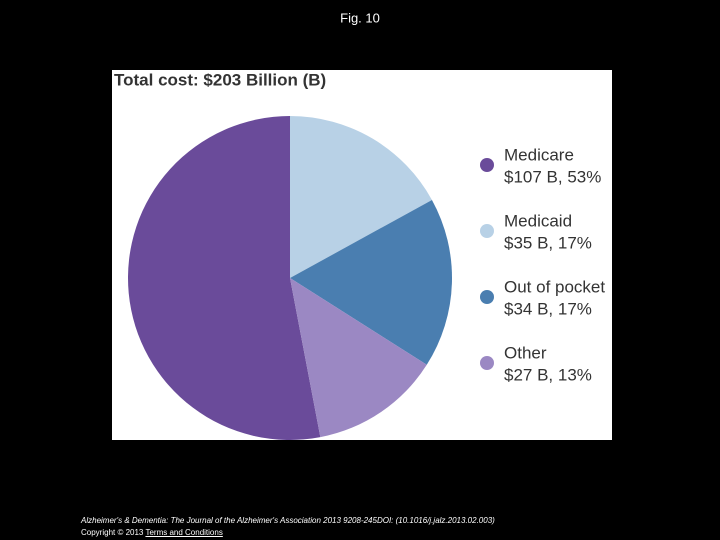  What do you see at coordinates (112, 532) in the screenshot?
I see `copyright: Copyright © 2013` at bounding box center [112, 532].